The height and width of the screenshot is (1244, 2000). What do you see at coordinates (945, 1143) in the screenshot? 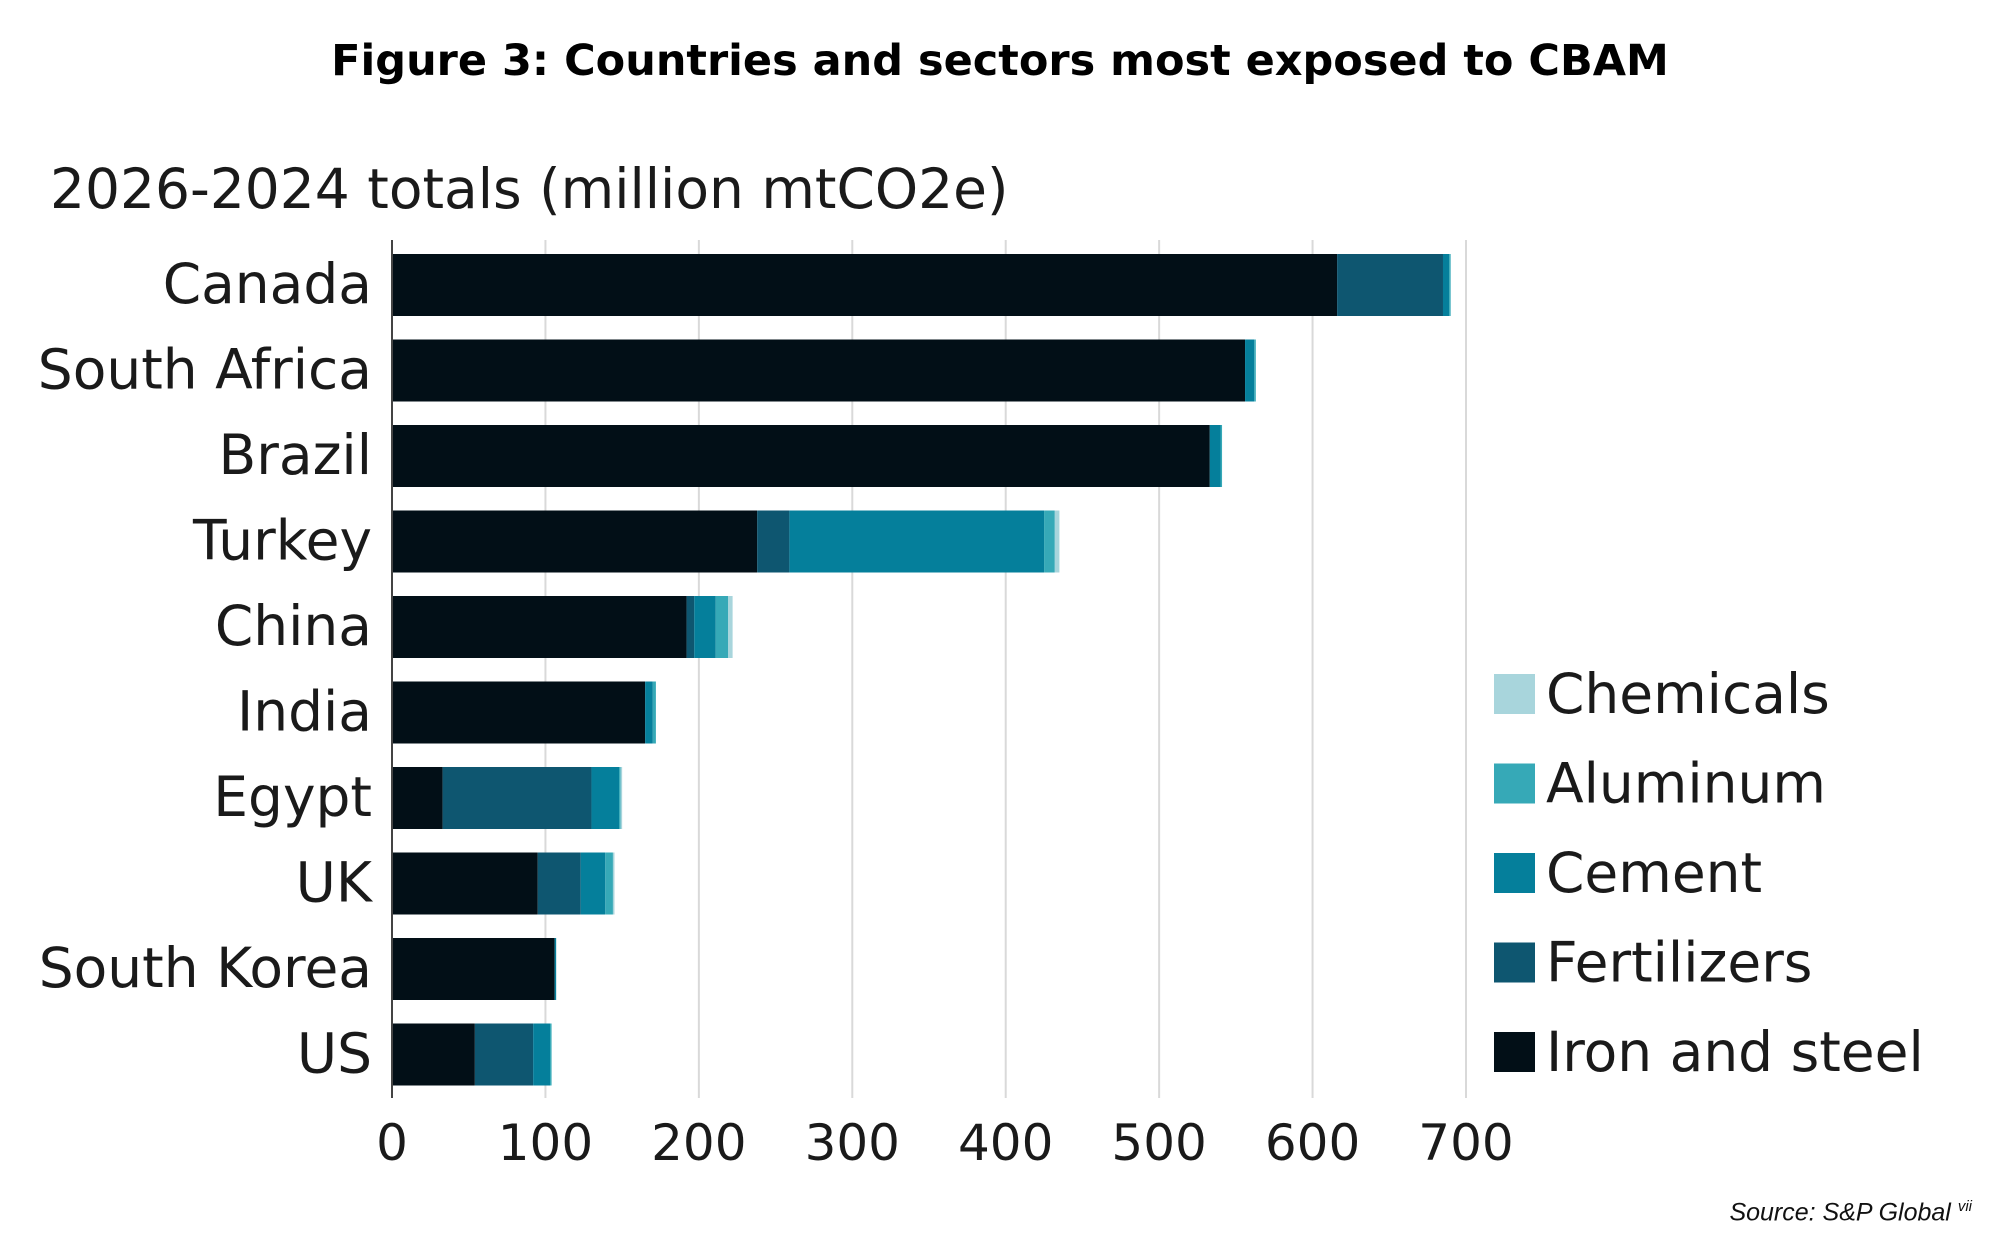
I see `x-axis-ticks: 0 100 200 300 400 500 600 700` at bounding box center [945, 1143].